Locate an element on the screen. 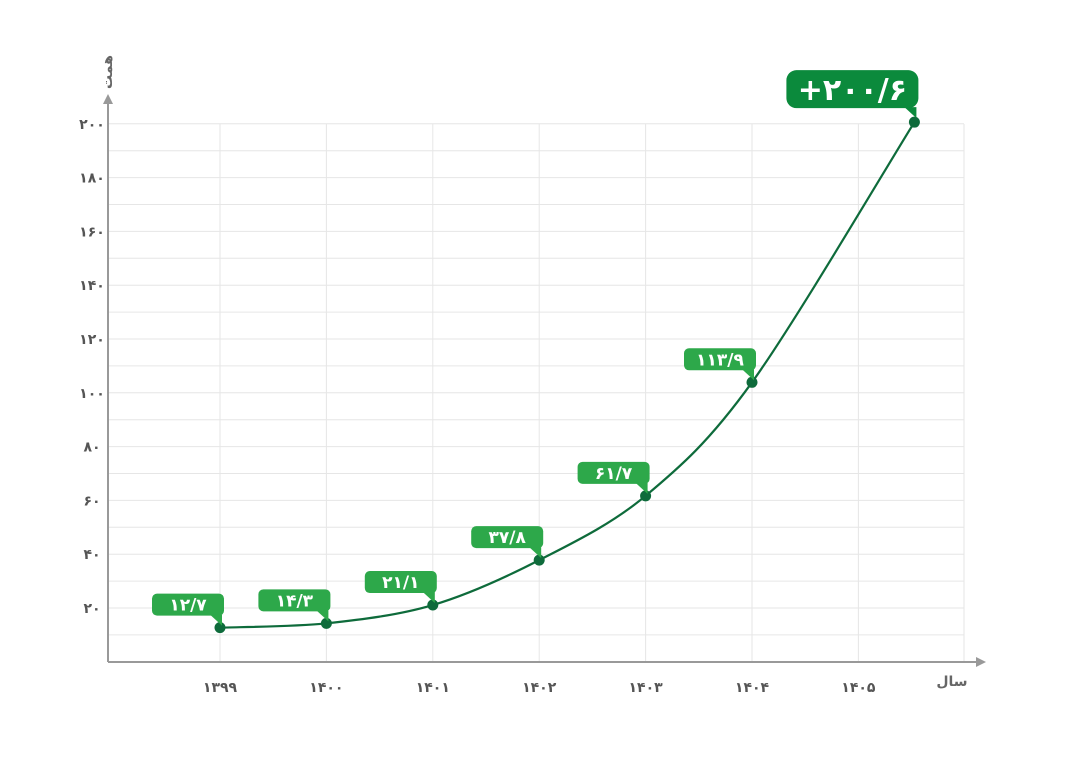 Image resolution: width=1072 pixels, height=768 pixels. x-tick-label: ۱۴۰۳ is located at coordinates (646, 688).